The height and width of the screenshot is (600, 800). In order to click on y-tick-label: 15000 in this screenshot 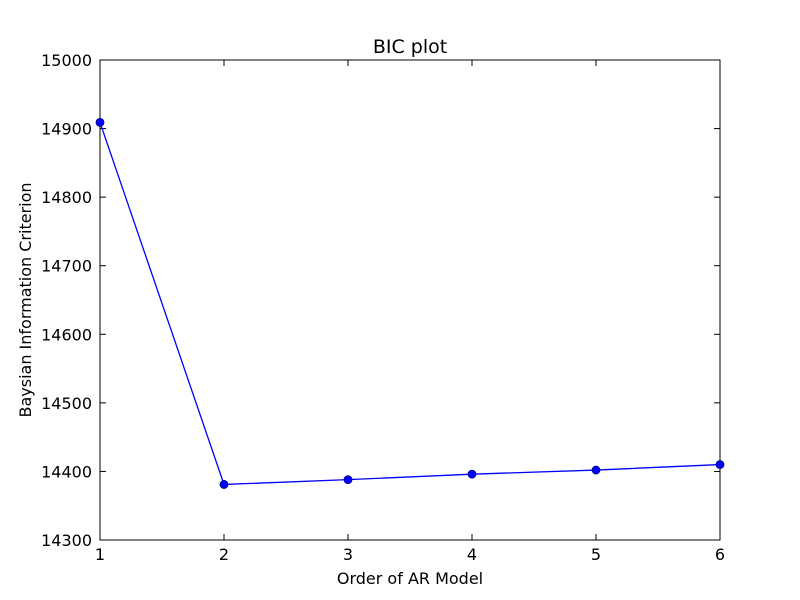, I will do `click(66, 60)`.